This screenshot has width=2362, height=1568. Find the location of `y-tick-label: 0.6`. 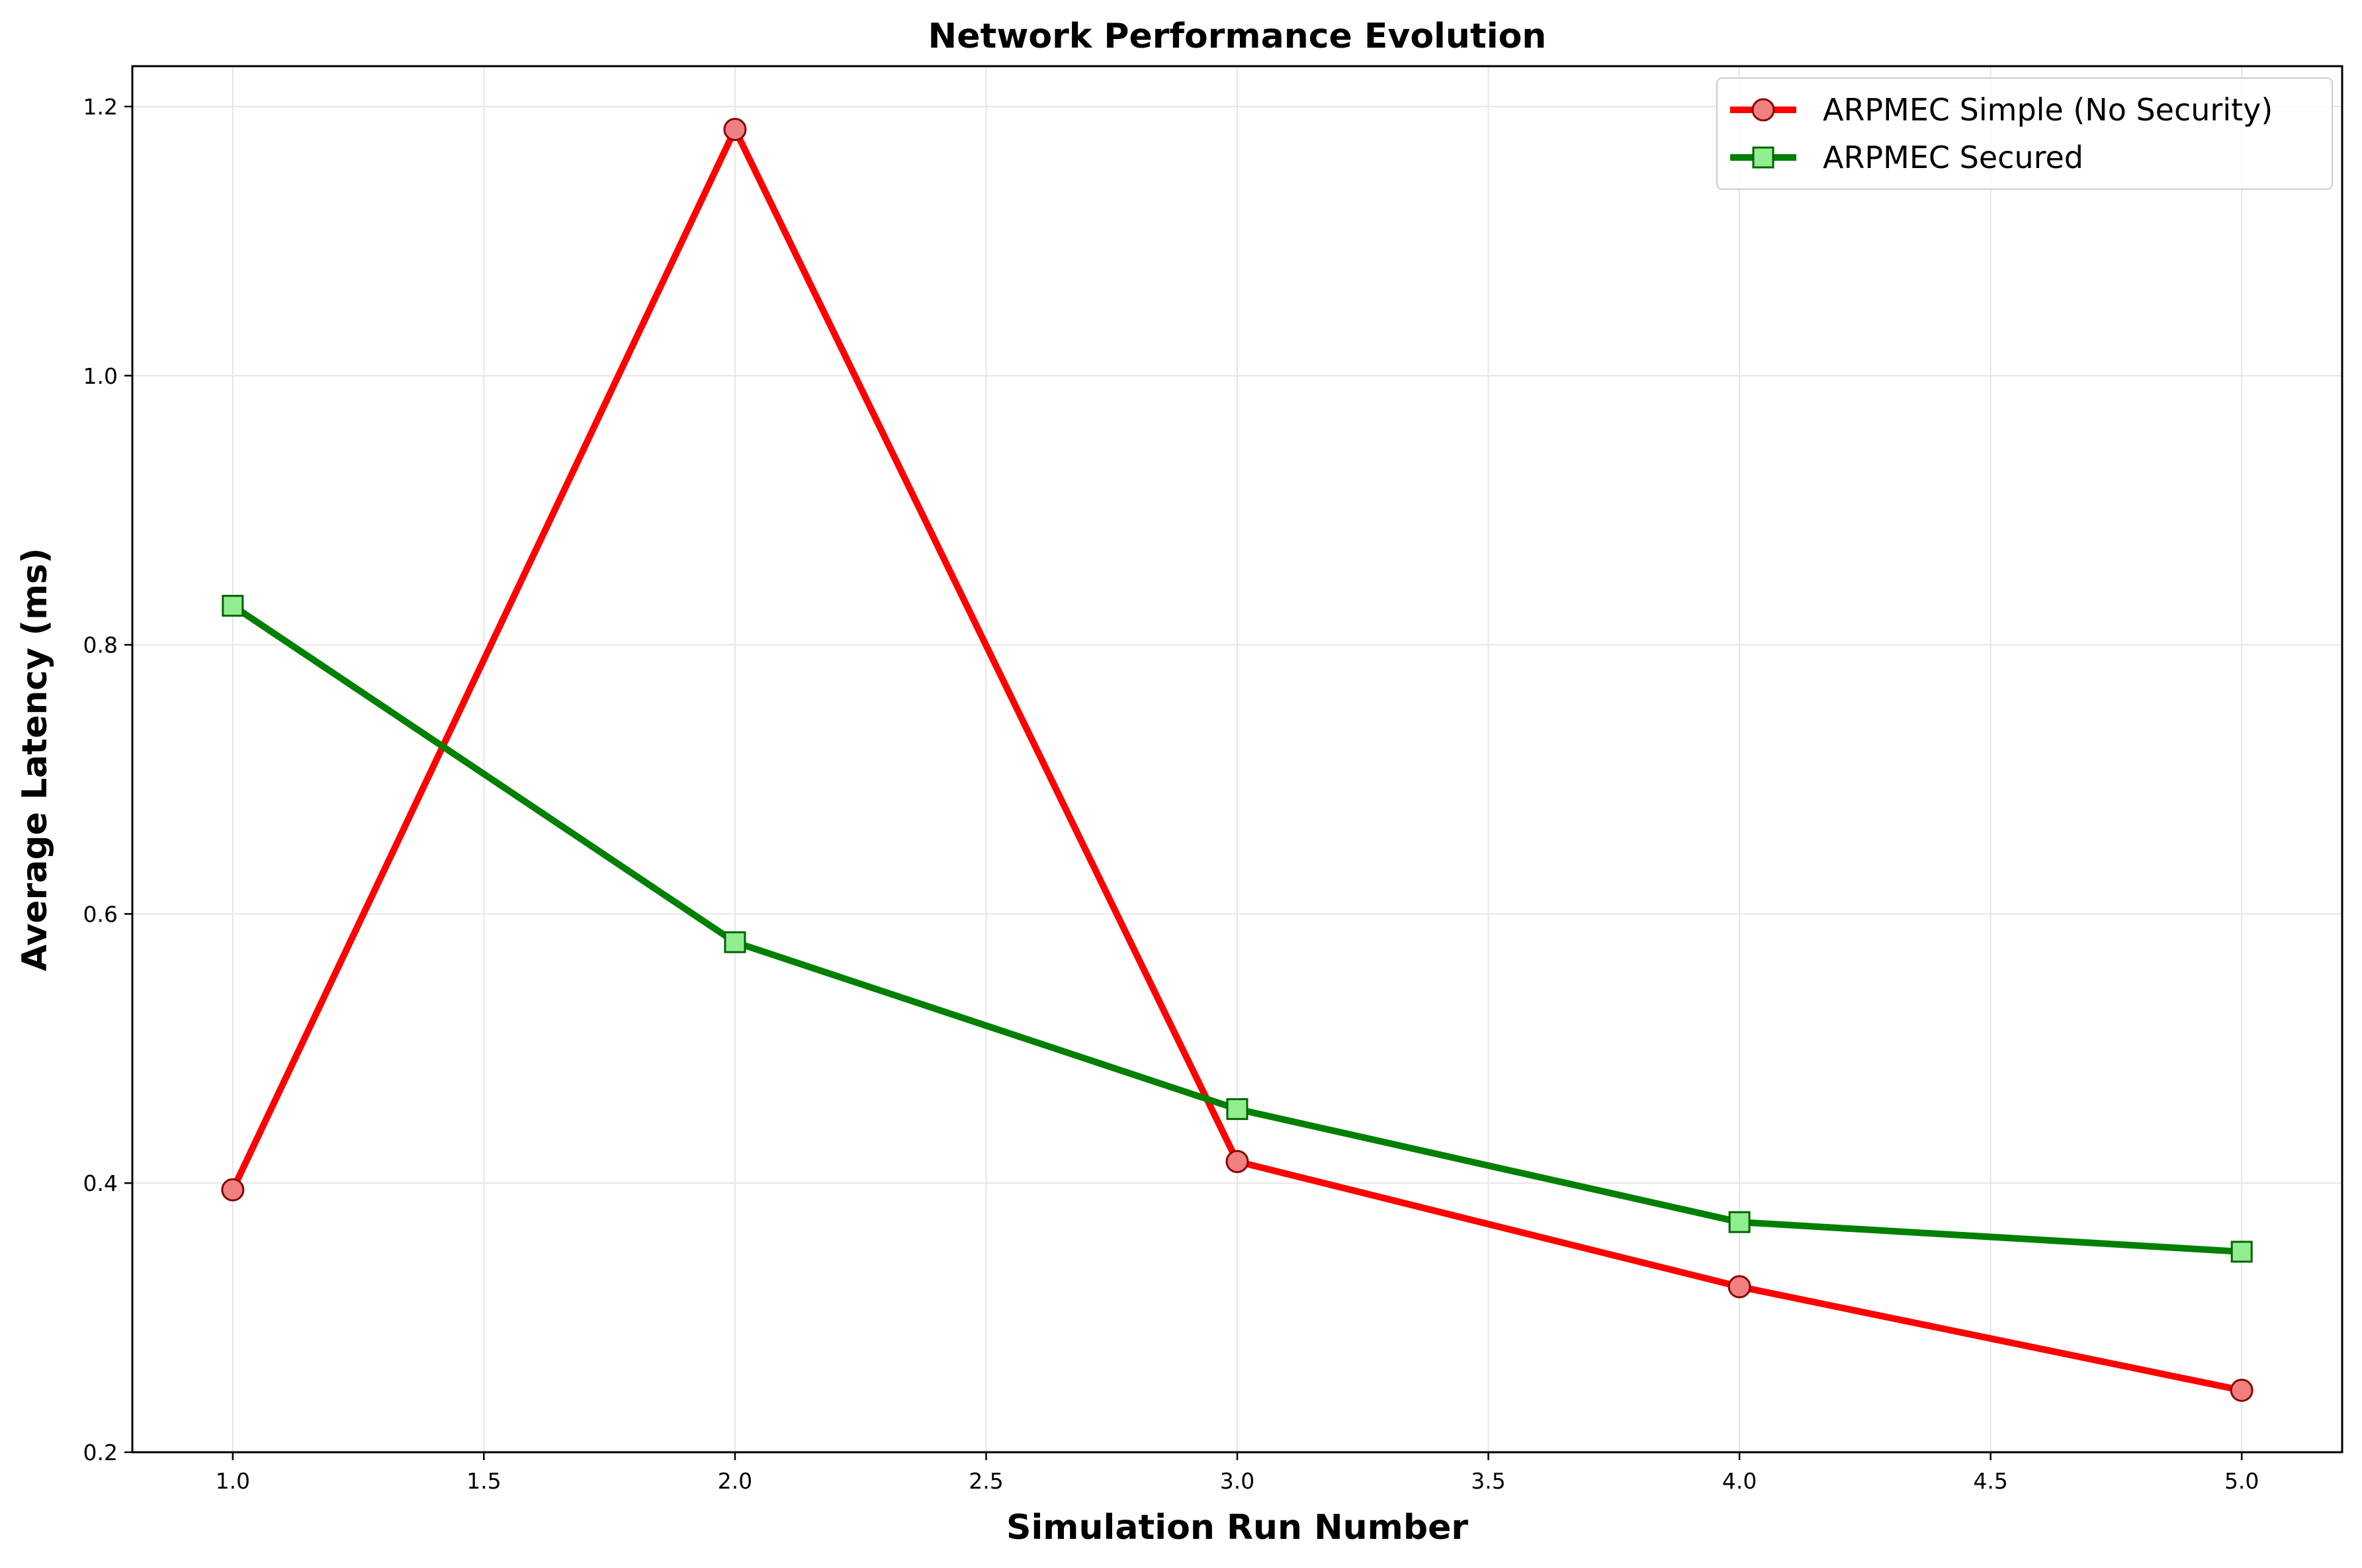

y-tick-label: 0.6 is located at coordinates (100, 914).